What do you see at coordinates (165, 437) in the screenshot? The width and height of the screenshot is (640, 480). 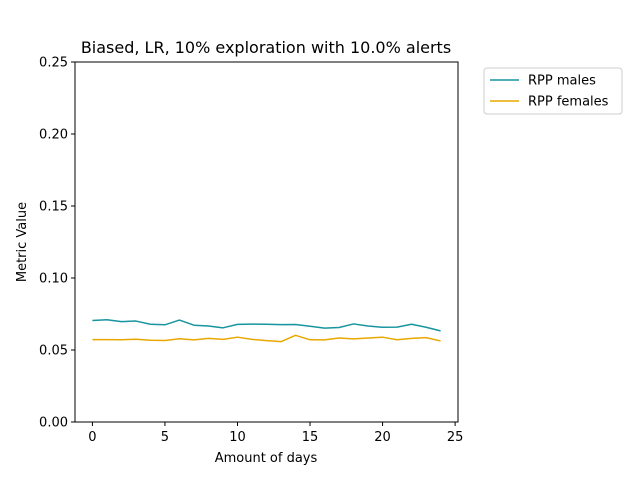 I see `x-tick-label: 5` at bounding box center [165, 437].